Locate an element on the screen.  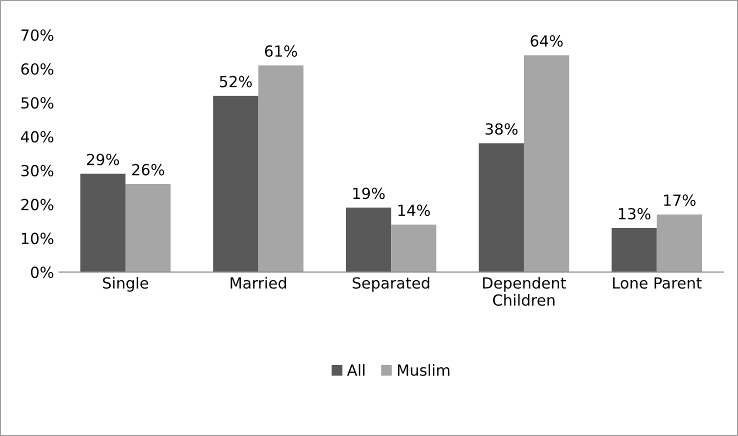
y-tick-label: 70% is located at coordinates (37, 35).